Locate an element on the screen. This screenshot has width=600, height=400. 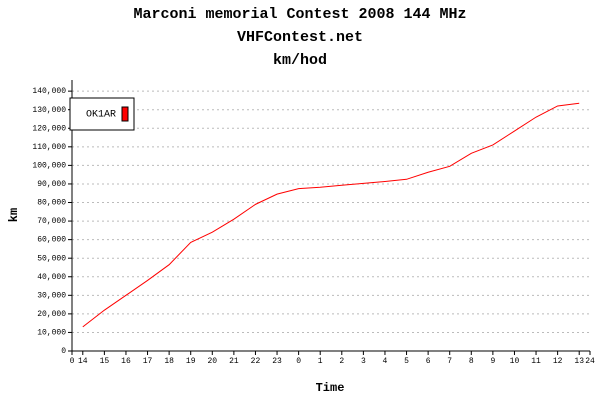
x-tick-label: 22 is located at coordinates (256, 361).